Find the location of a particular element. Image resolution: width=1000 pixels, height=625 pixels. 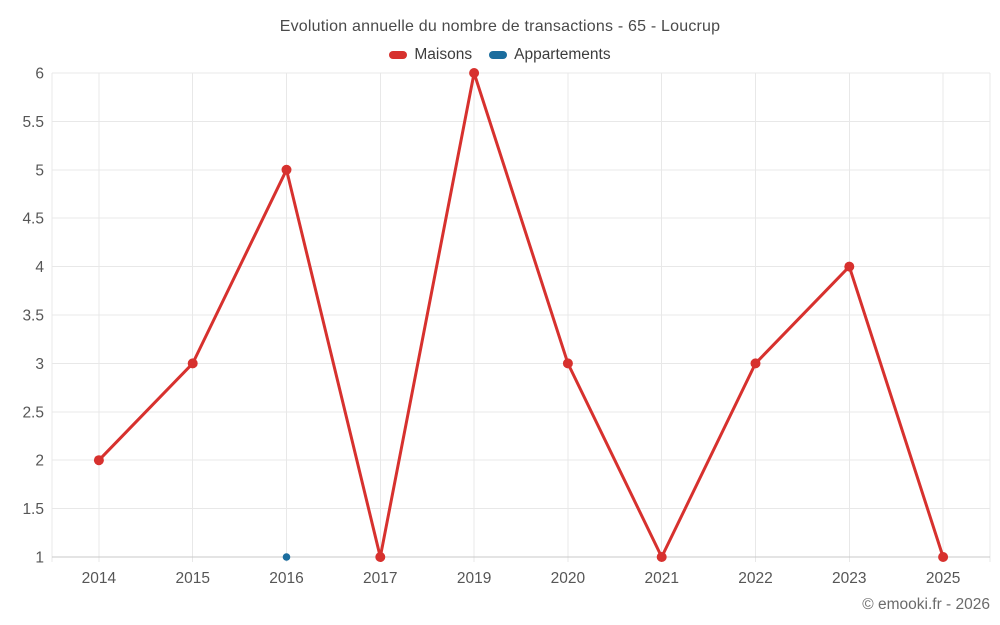

legend-label: Appartements is located at coordinates (562, 54).